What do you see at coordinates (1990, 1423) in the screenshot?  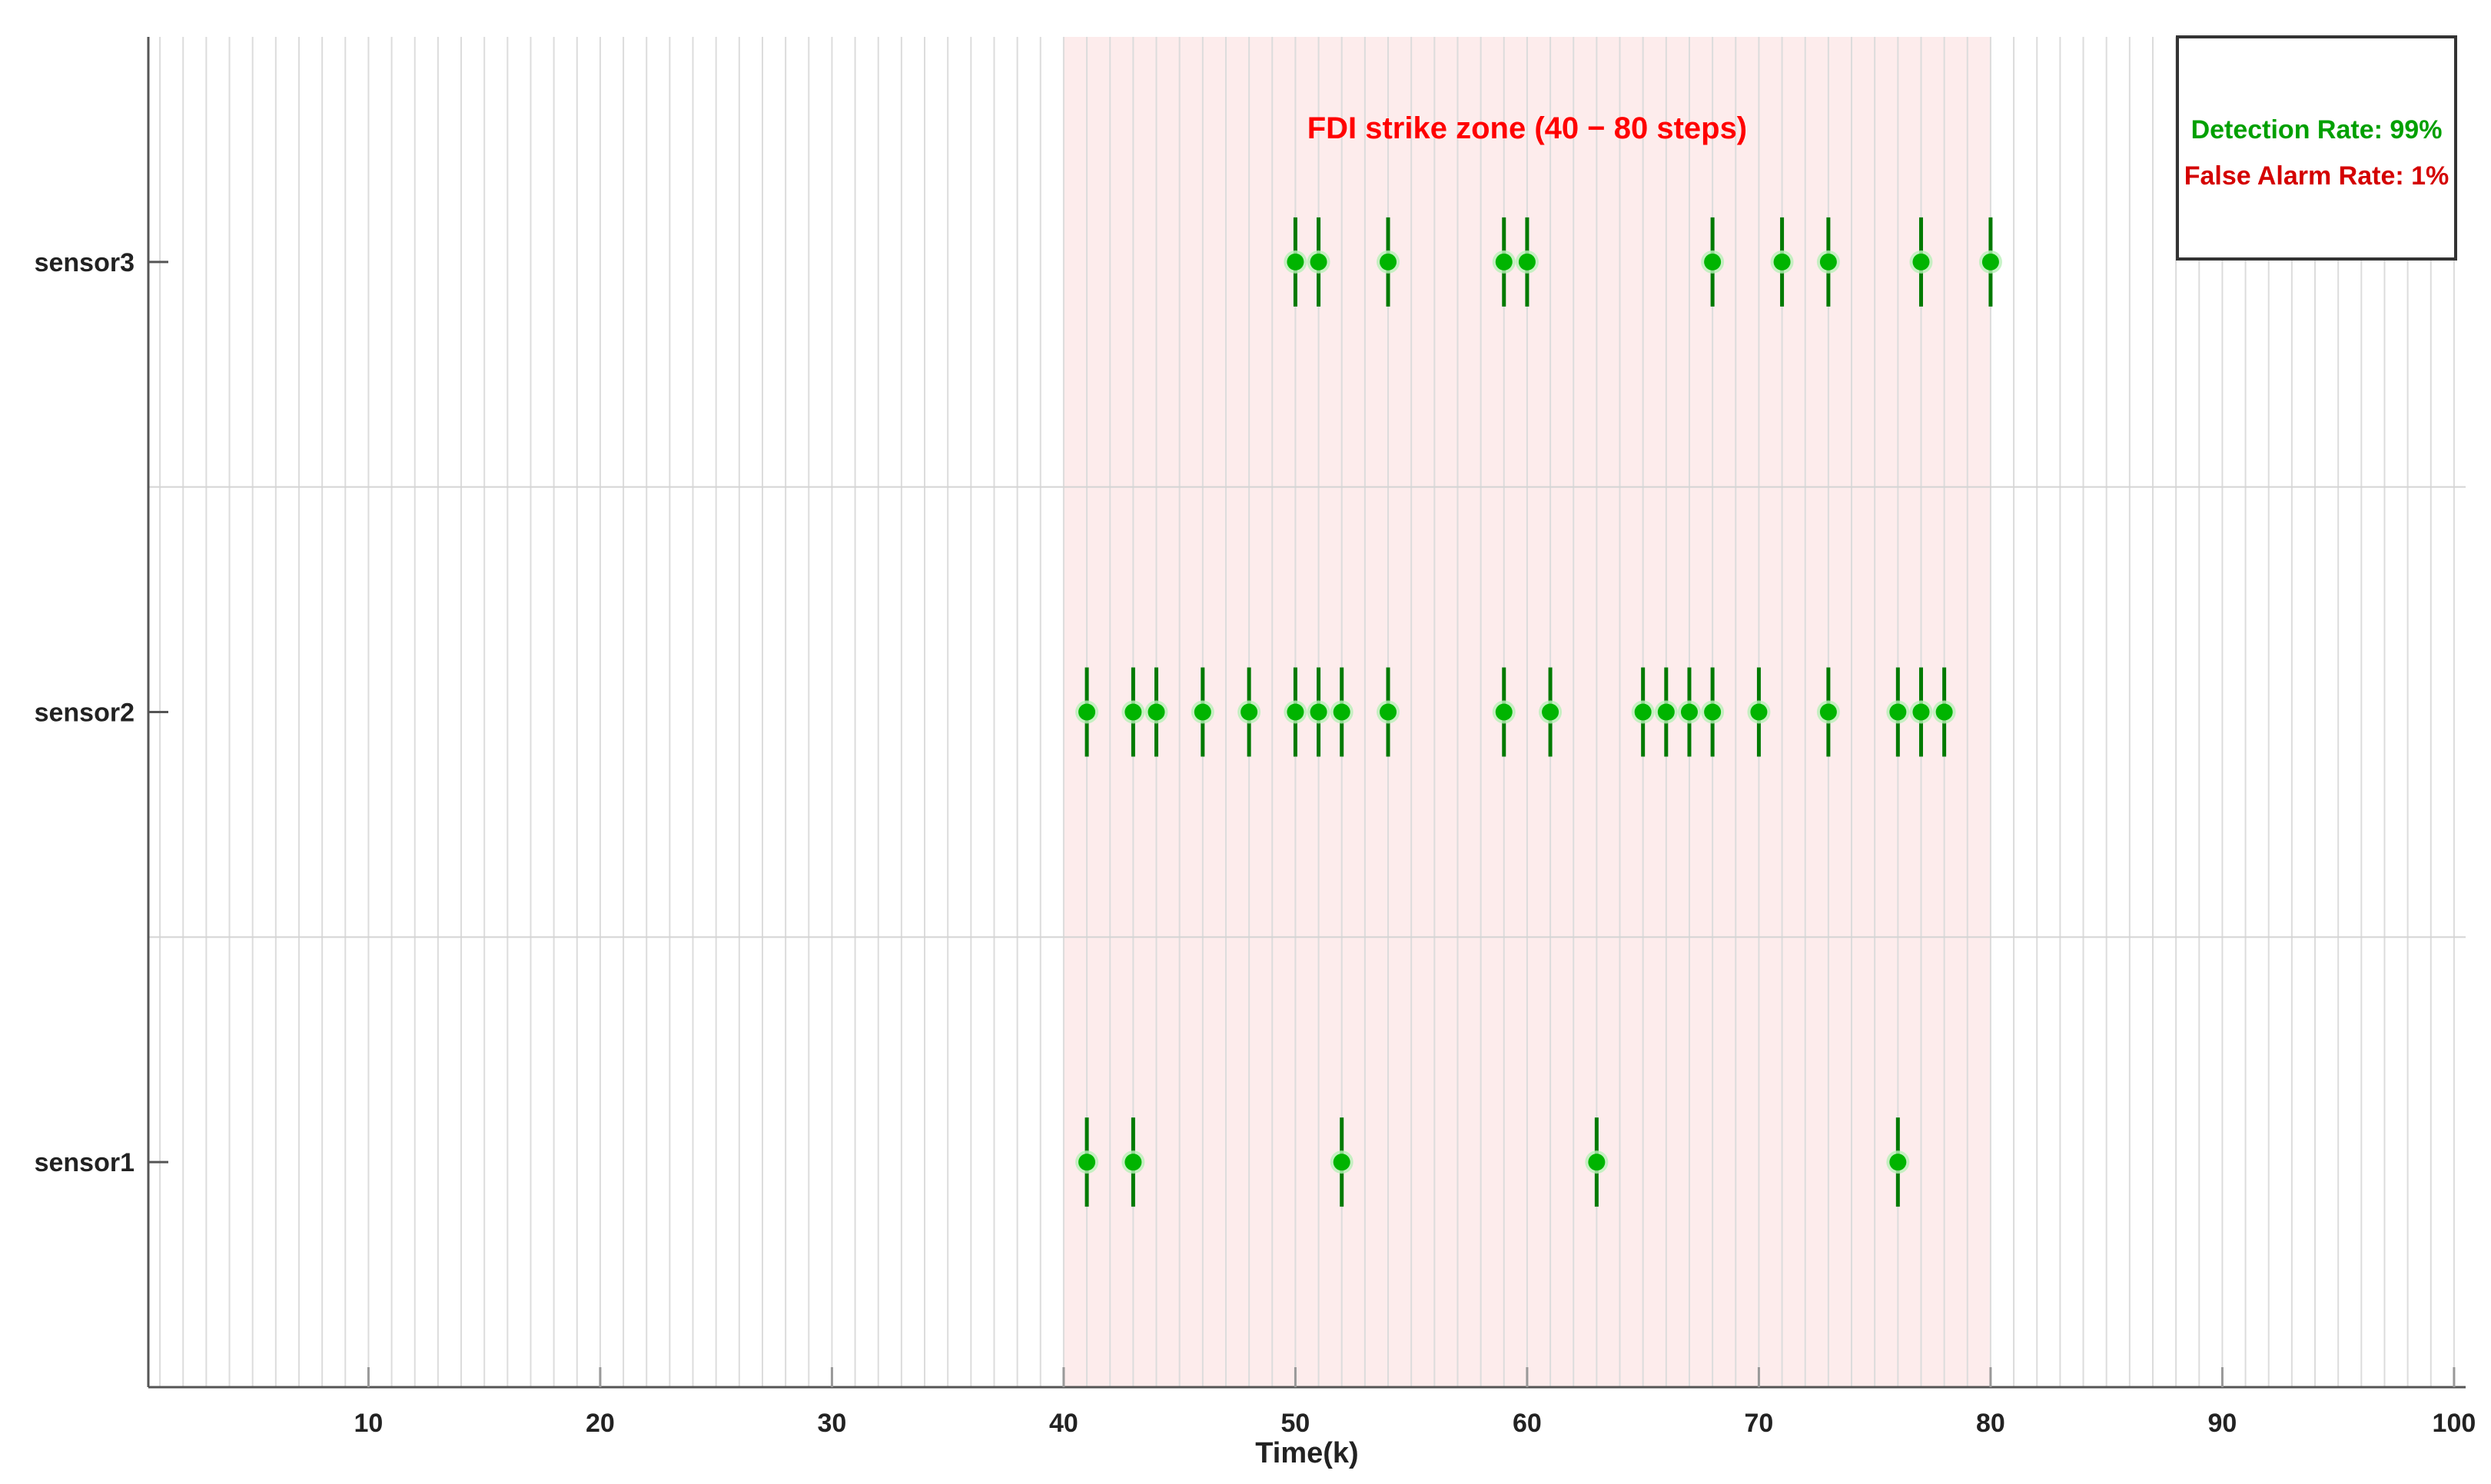 I see `x-tick-label: 80` at bounding box center [1990, 1423].